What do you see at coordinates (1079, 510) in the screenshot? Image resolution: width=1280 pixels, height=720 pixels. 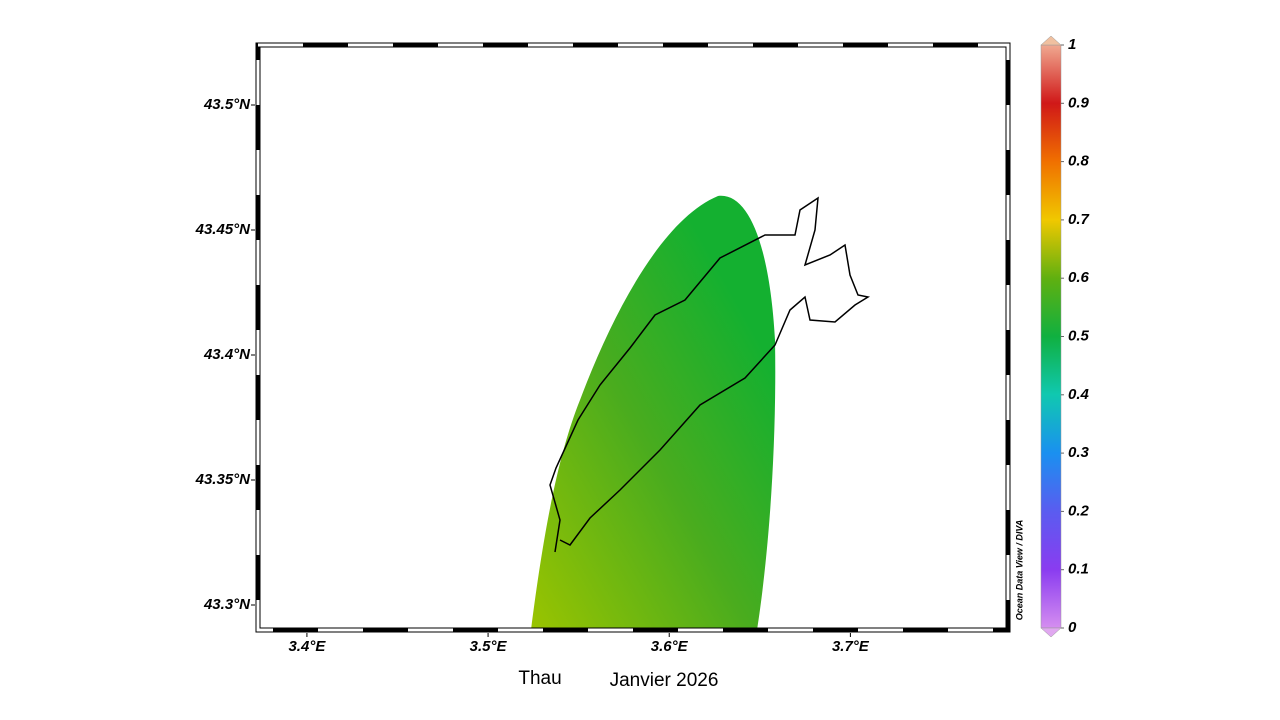 I see `colorbar-tick-label: 0.2` at bounding box center [1079, 510].